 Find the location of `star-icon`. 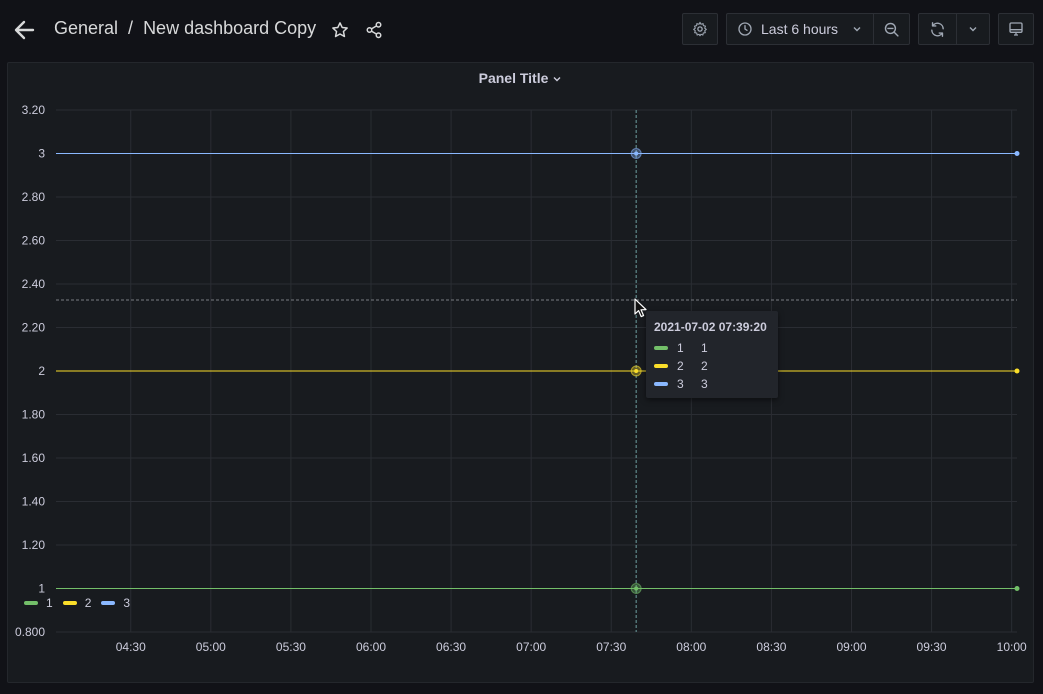

star-icon is located at coordinates (340, 30).